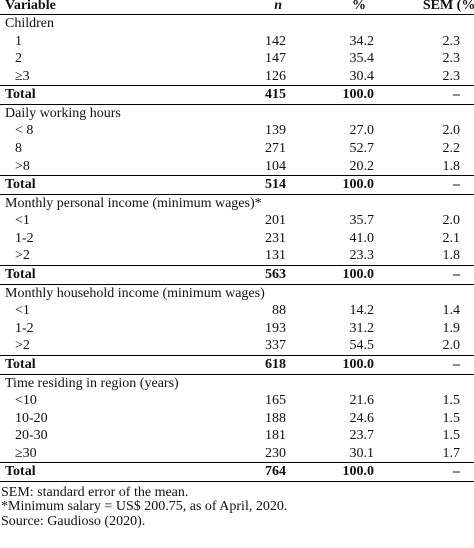 The image size is (474, 548). What do you see at coordinates (237, 77) in the screenshot?
I see `data-row: ≥3 126 30.4 2.3` at bounding box center [237, 77].